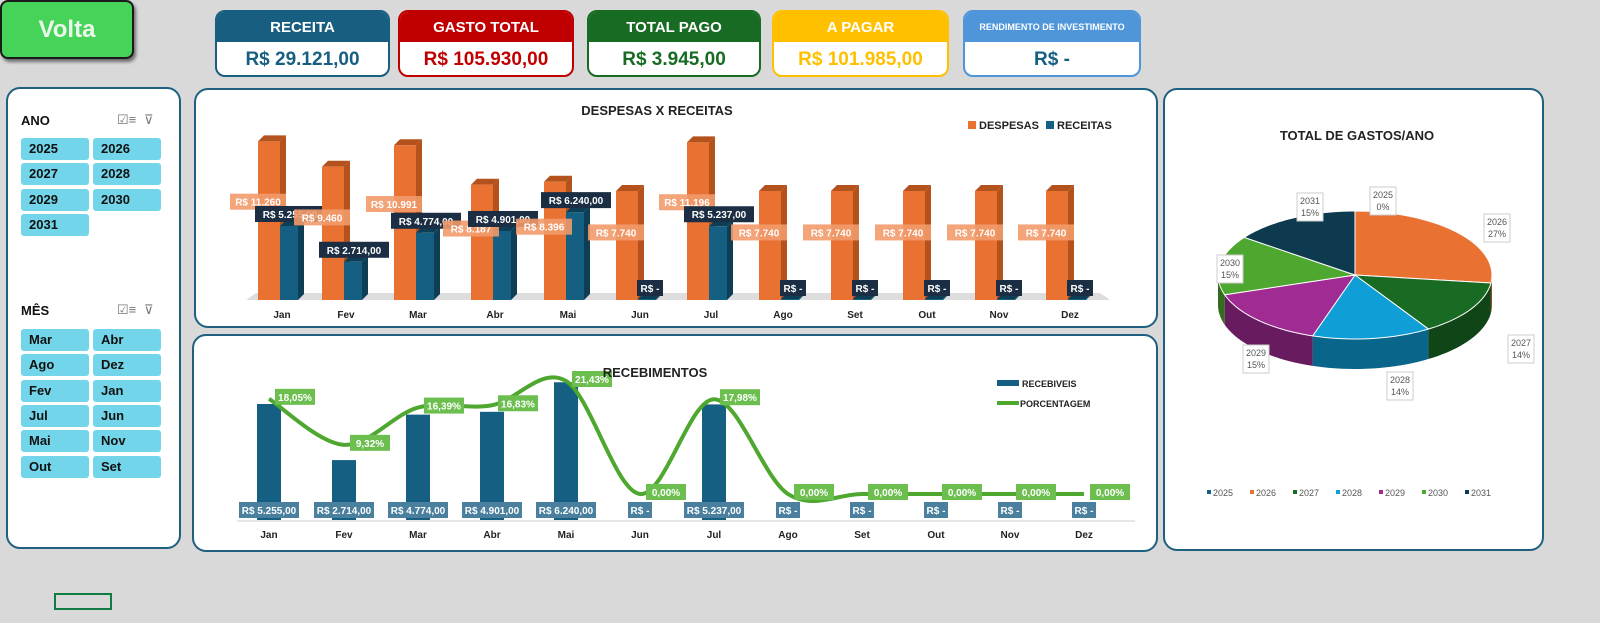  I want to click on pie-slice-2027, so click(1422, 302).